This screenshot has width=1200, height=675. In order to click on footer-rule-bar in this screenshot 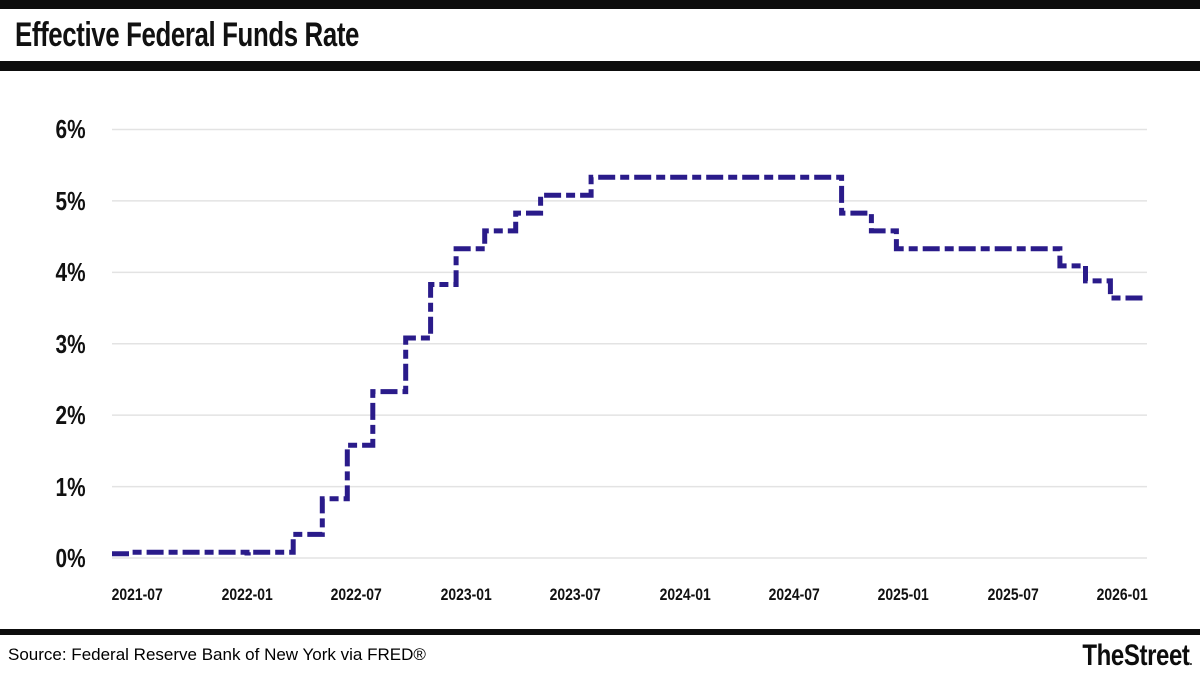, I will do `click(600, 632)`.